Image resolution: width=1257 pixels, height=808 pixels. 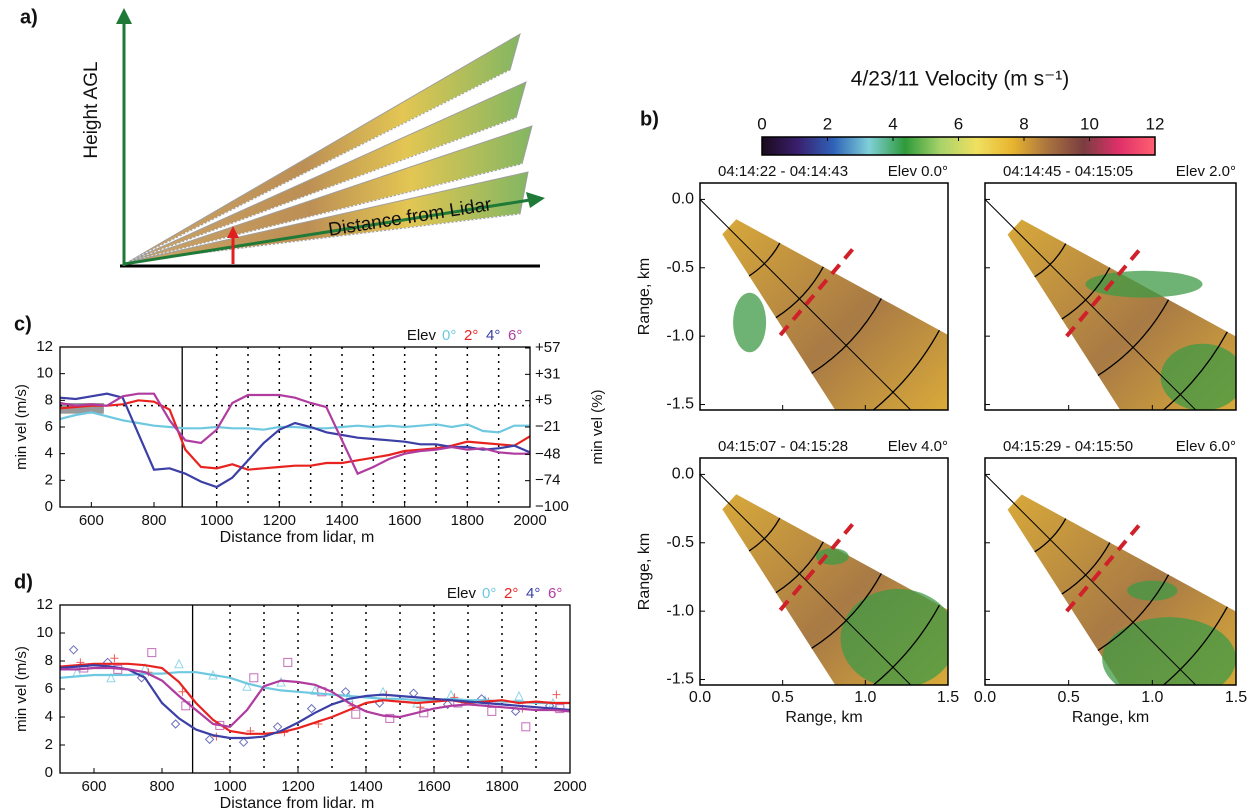 What do you see at coordinates (21, 689) in the screenshot?
I see `y-axis-label: min vel (m/s)` at bounding box center [21, 689].